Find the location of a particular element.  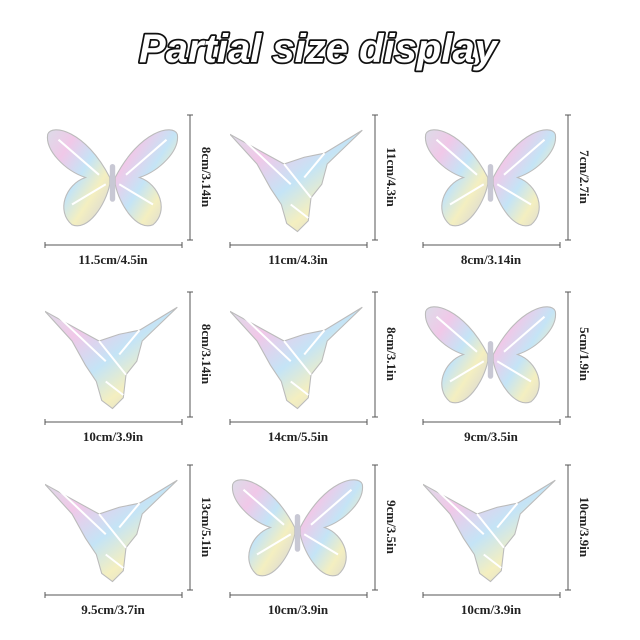

height-label: 11cm/4.3in is located at coordinates (391, 177).